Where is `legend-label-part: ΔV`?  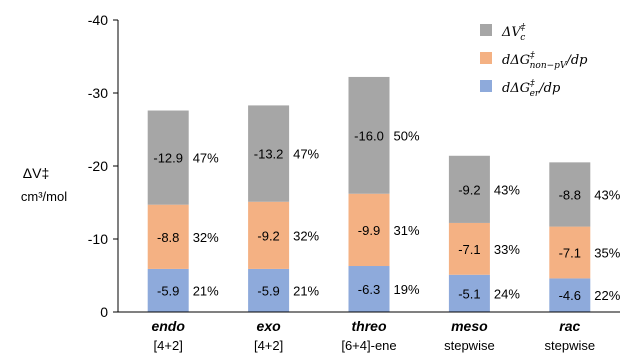
legend-label-part: ΔV is located at coordinates (511, 32).